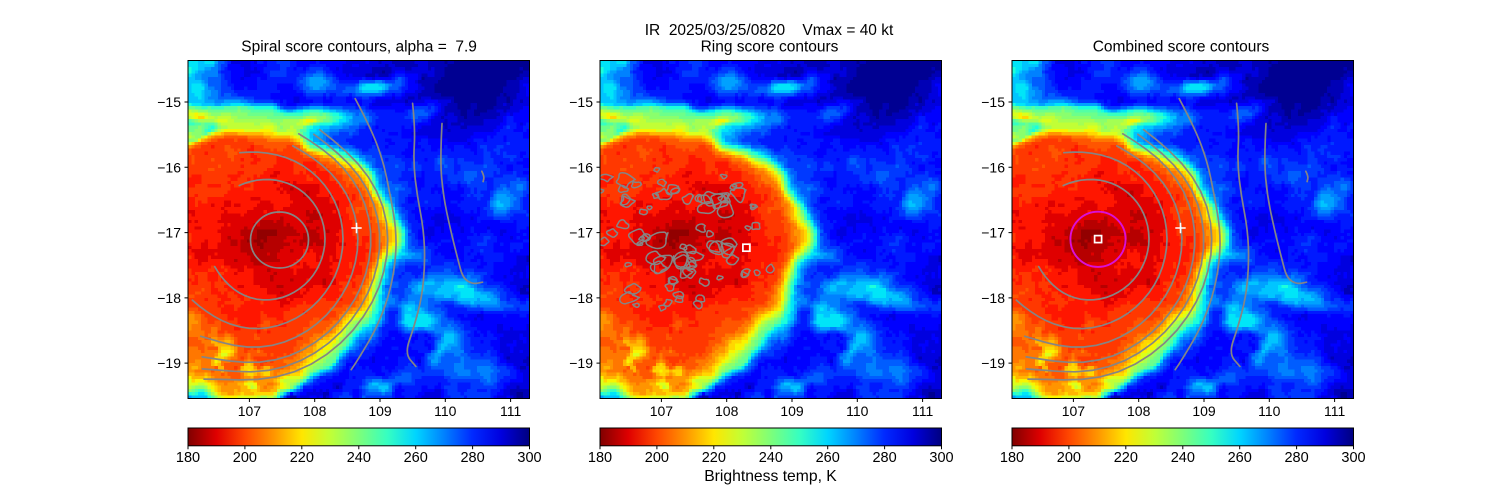  Describe the element at coordinates (769, 30) in the screenshot. I see `svg-text:IR 2025/03/25/0820 Vmax =: IR 2025/03/25/0820 Vmax = 40 kt` at that location.